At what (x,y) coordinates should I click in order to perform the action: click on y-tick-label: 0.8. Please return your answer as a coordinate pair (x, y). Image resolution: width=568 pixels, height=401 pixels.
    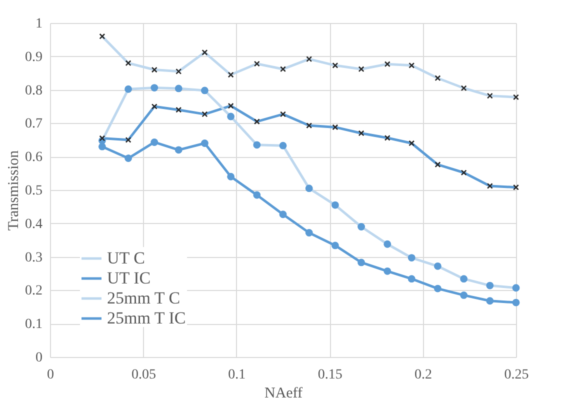
    Looking at the image, I should click on (33, 90).